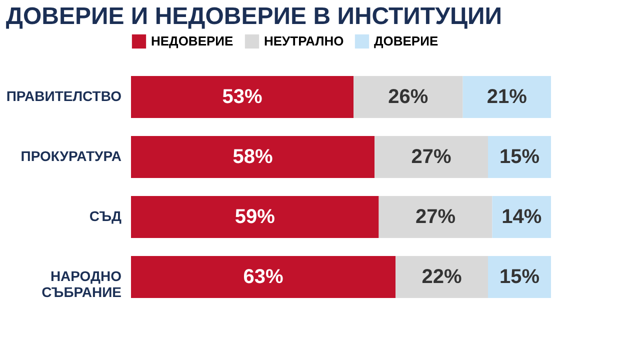  What do you see at coordinates (522, 217) in the screenshot?
I see `data-label: 14%` at bounding box center [522, 217].